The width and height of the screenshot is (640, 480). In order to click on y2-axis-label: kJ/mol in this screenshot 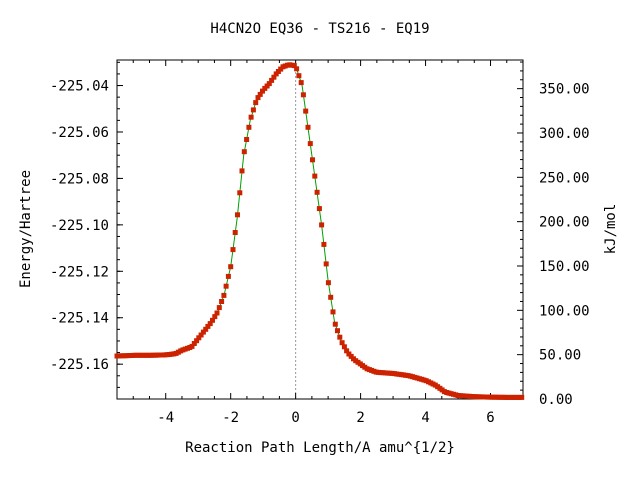, I will do `click(611, 229)`.